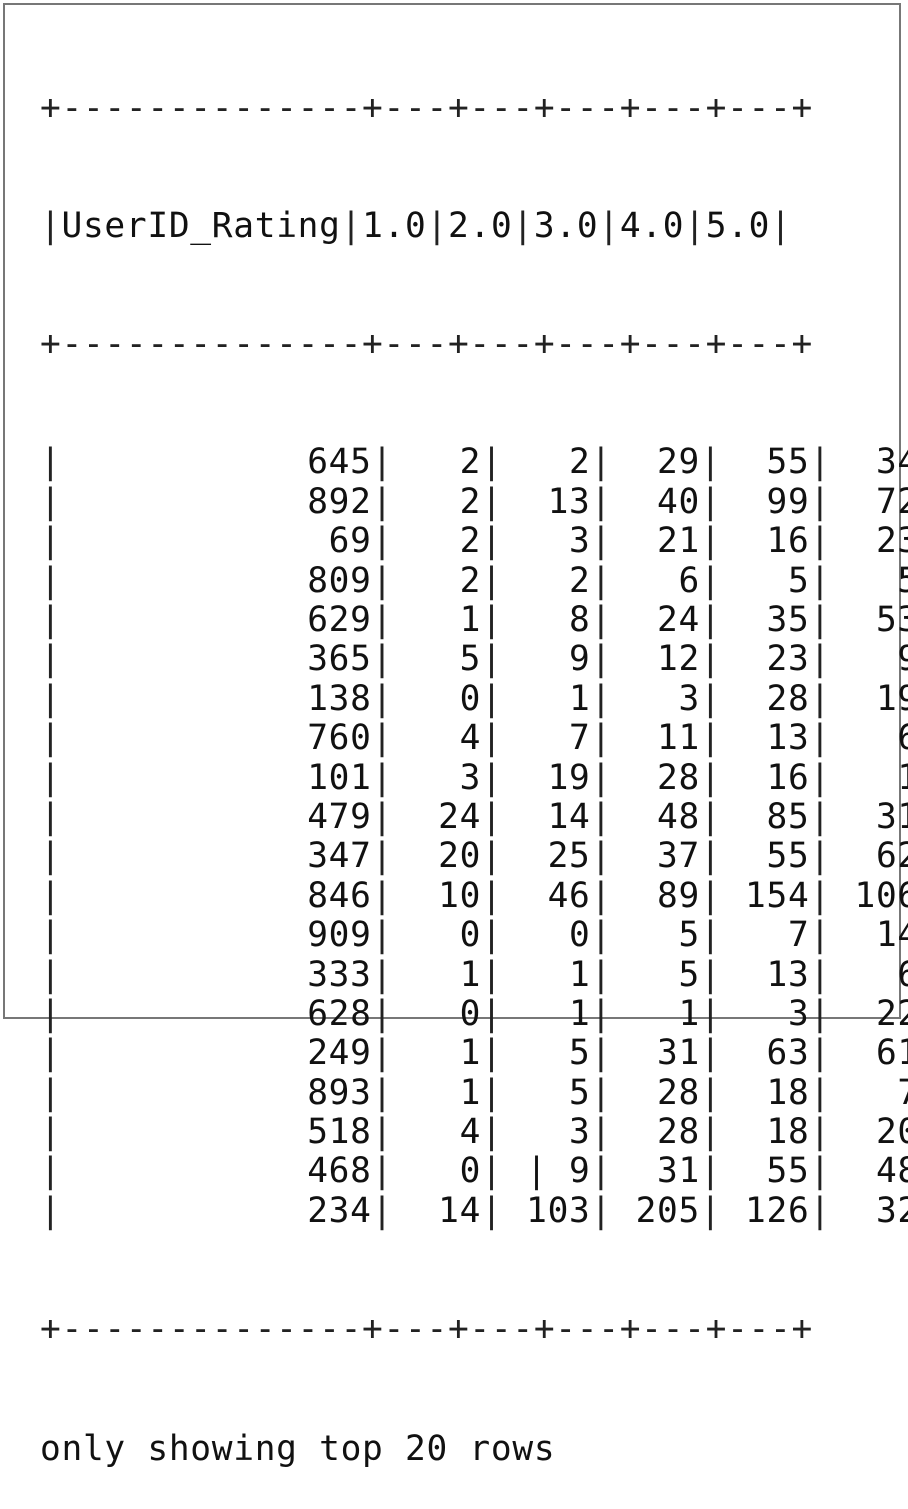 Image resolution: width=908 pixels, height=1509 pixels. What do you see at coordinates (891, 541) in the screenshot?
I see `cell-rating-5: 23` at bounding box center [891, 541].